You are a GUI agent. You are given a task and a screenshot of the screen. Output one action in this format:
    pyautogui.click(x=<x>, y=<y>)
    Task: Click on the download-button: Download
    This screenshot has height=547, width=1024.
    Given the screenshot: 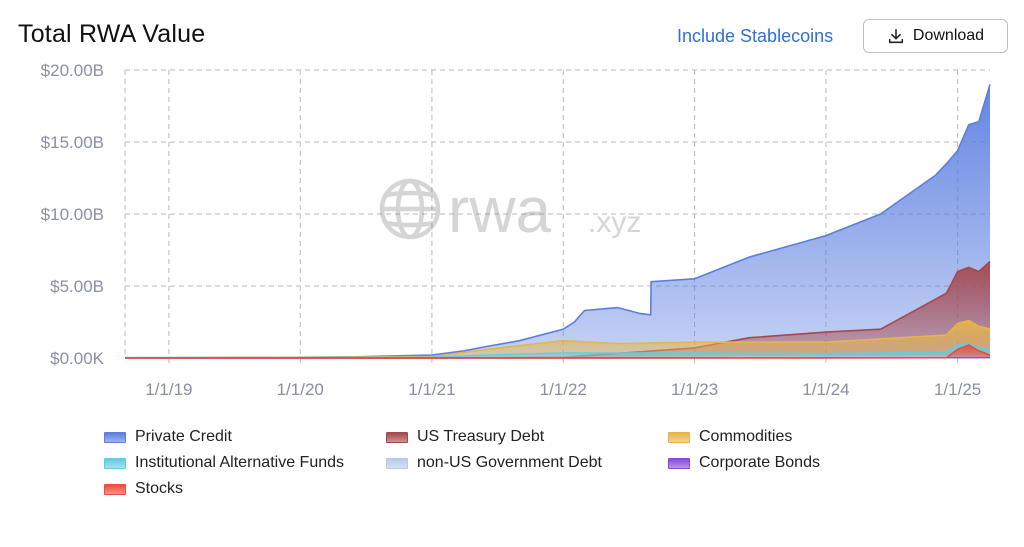 What is the action you would take?
    pyautogui.click(x=935, y=36)
    